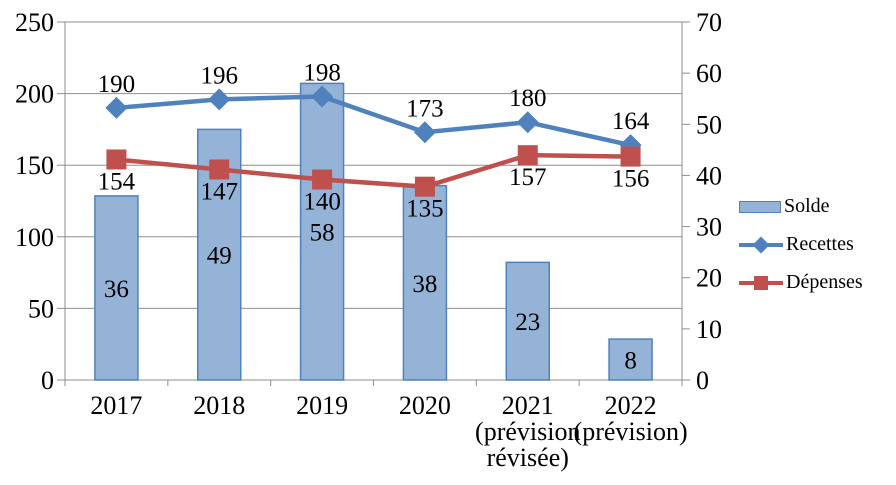 The image size is (896, 485). I want to click on line-data-label: 154, so click(117, 181).